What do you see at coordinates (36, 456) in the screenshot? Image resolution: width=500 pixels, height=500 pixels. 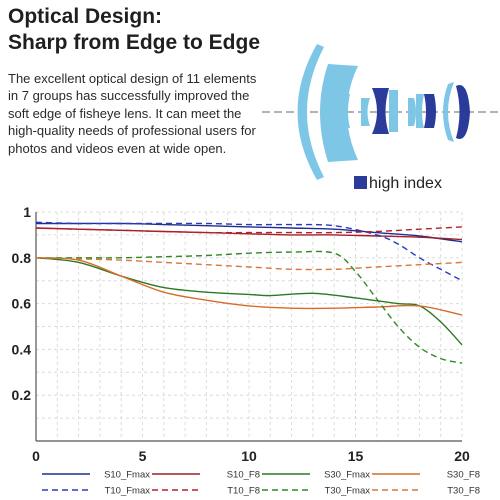 I see `x-tick-label: 0` at bounding box center [36, 456].